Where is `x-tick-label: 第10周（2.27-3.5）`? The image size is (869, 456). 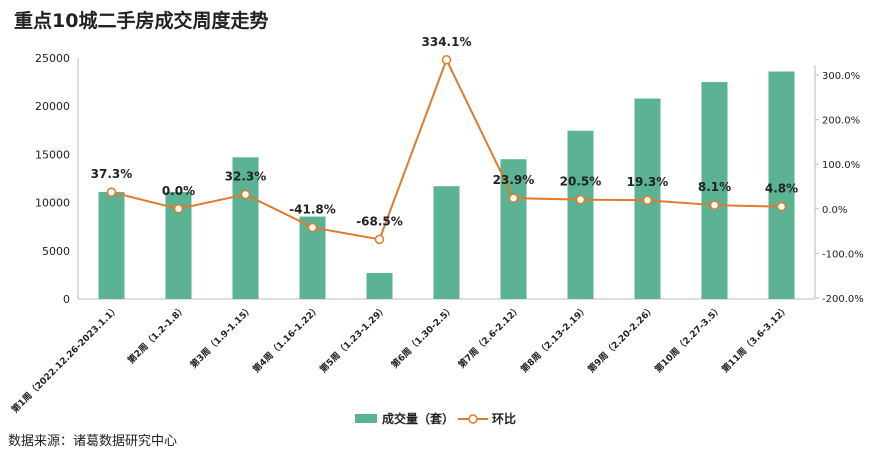 x-tick-label: 第10周（2.27-3.5） is located at coordinates (688, 339).